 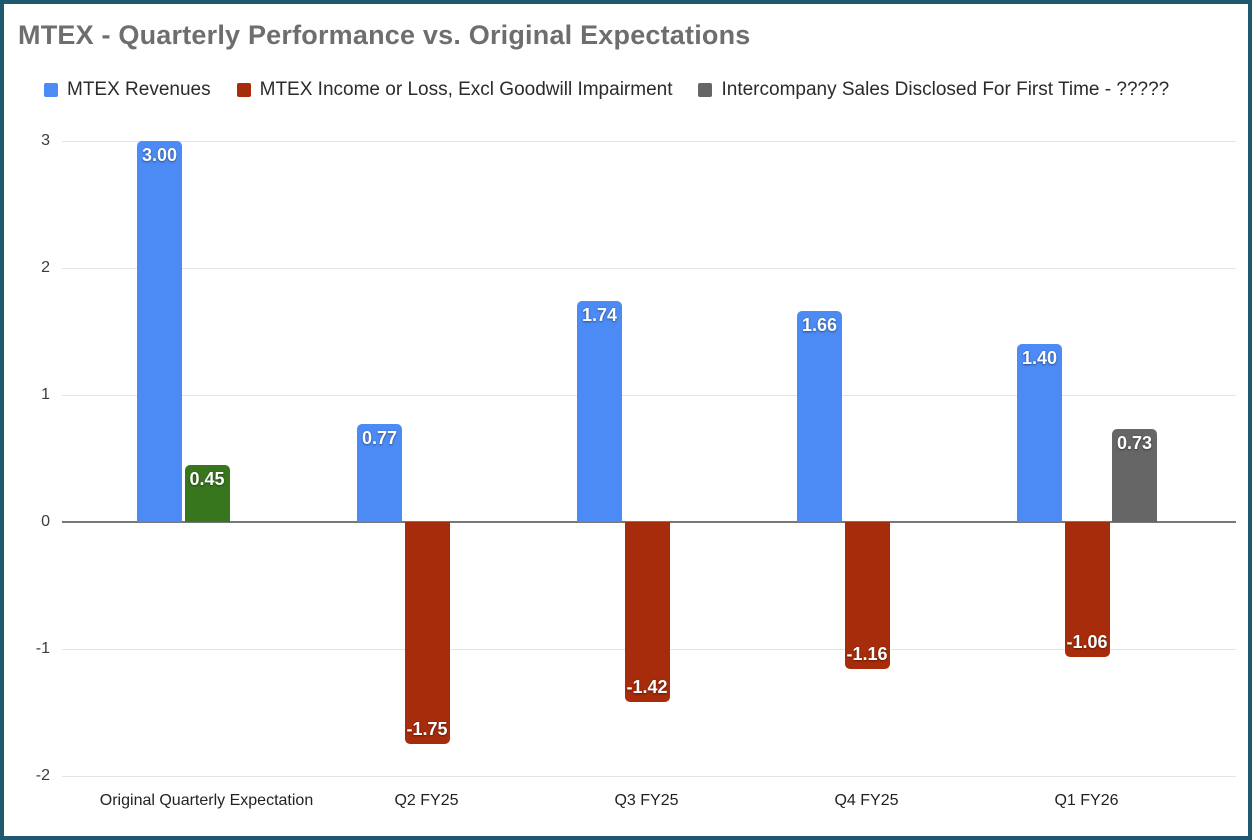 I want to click on legend-label: MTEX Revenues, so click(x=139, y=89).